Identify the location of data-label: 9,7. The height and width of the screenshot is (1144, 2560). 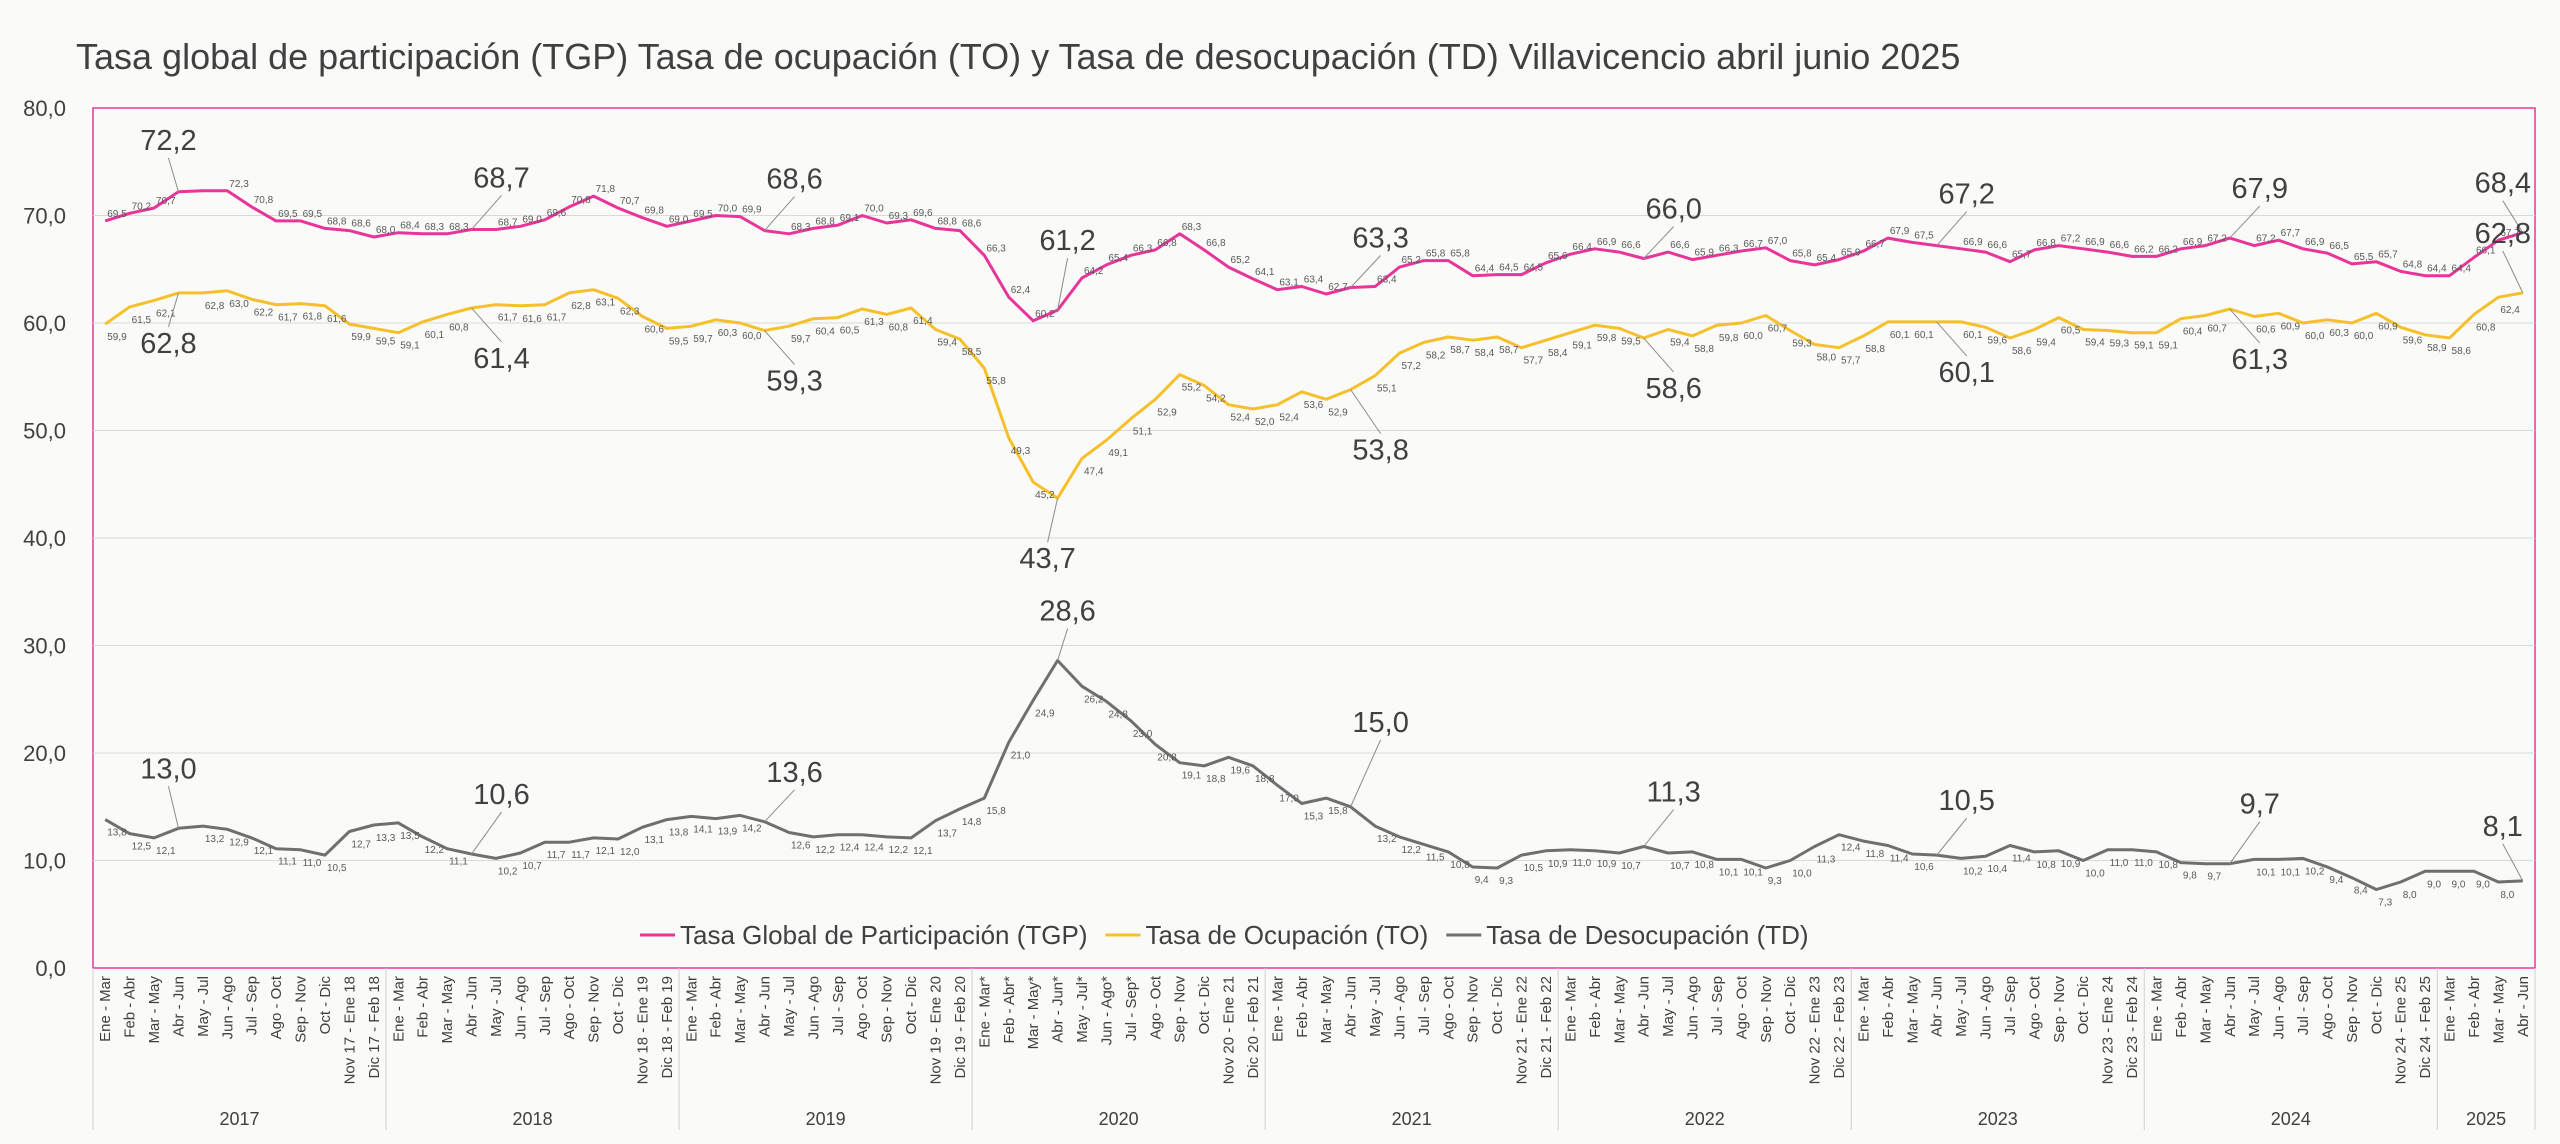
(2214, 877).